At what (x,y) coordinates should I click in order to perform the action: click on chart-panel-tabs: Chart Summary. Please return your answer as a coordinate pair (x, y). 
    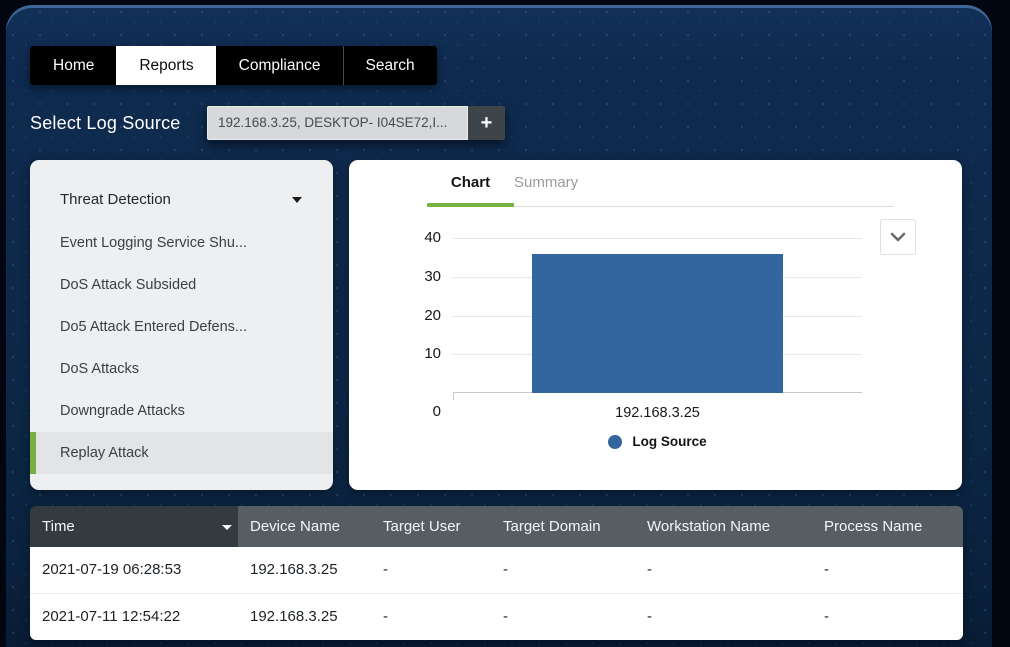
    Looking at the image, I should click on (502, 183).